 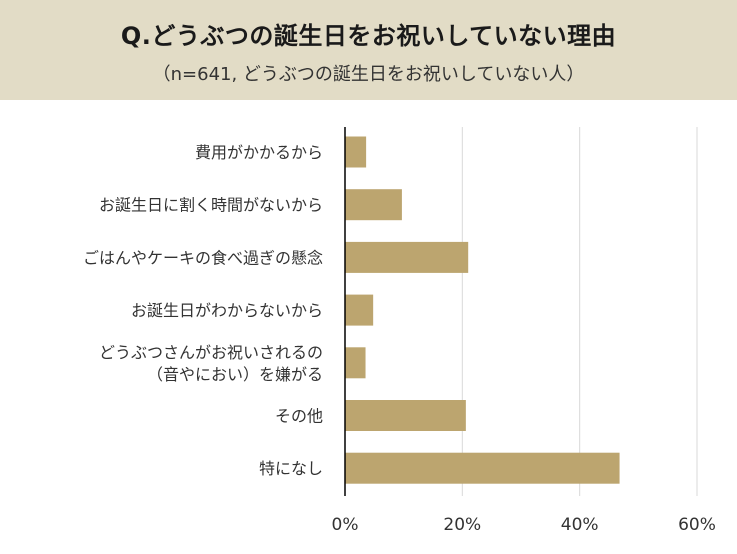 I want to click on category-label: お誕生日に割く時間がないから, so click(x=211, y=205).